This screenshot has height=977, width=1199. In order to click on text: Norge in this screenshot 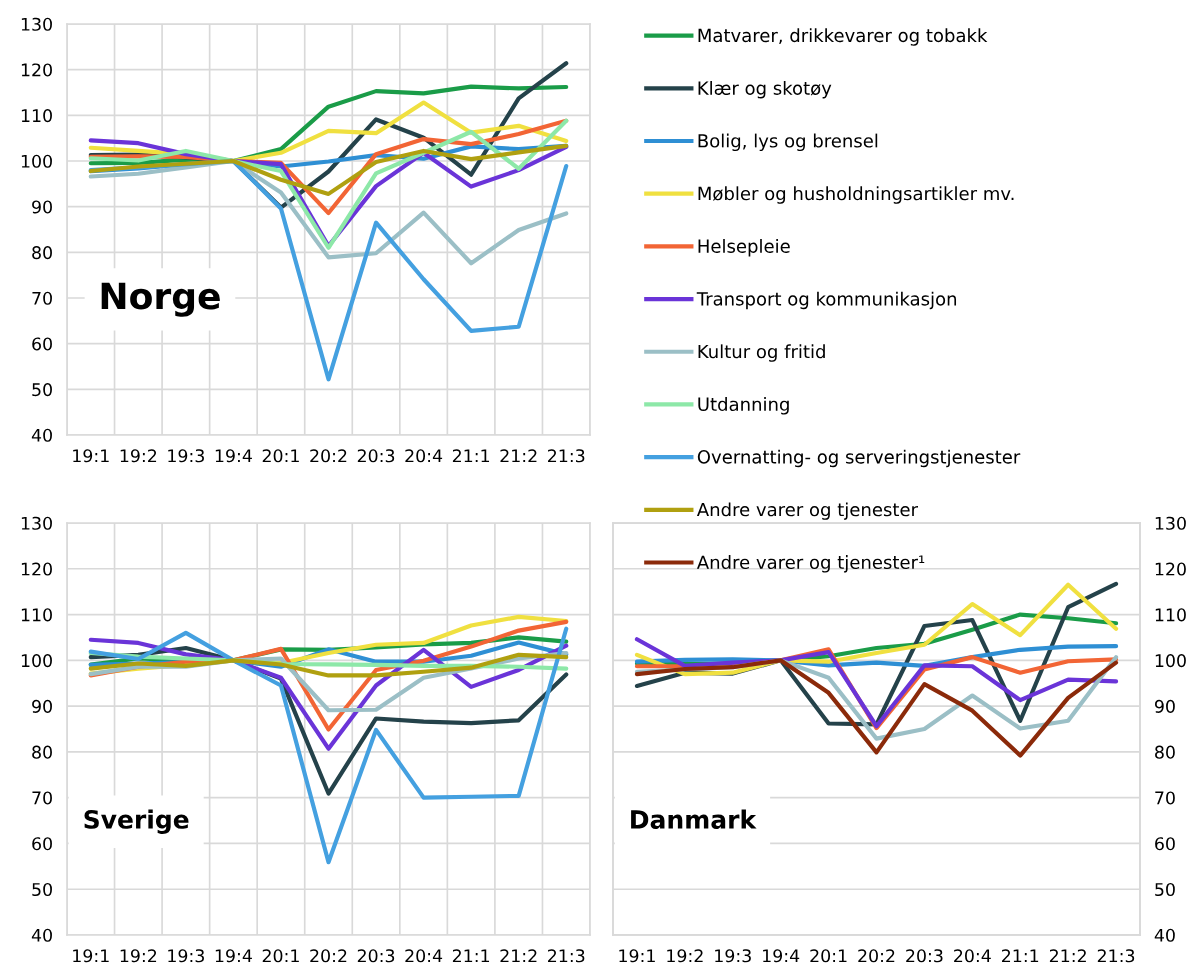, I will do `click(160, 299)`.